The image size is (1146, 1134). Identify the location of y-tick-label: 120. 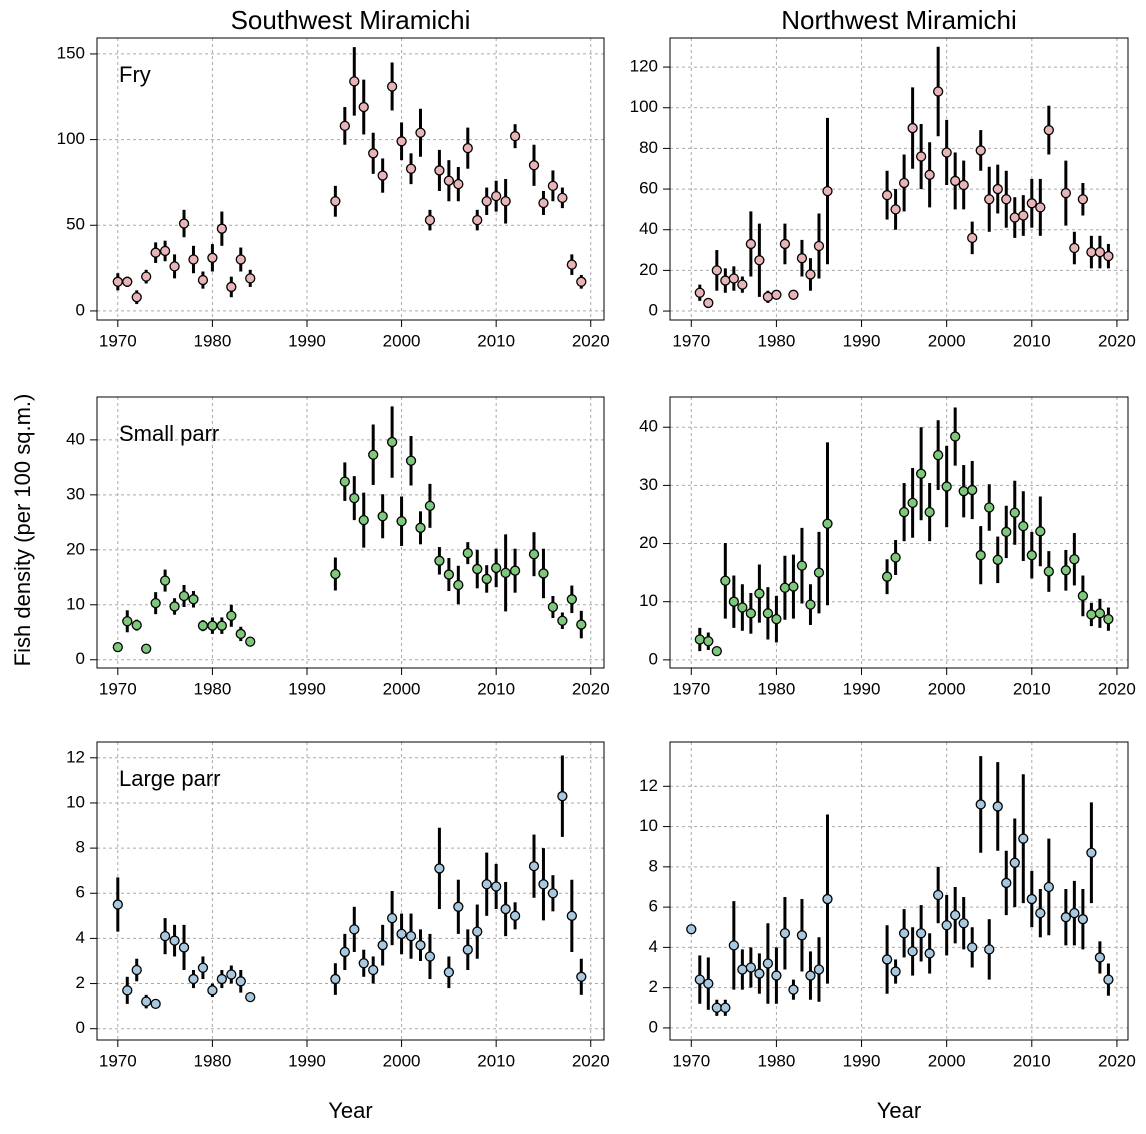
(644, 66).